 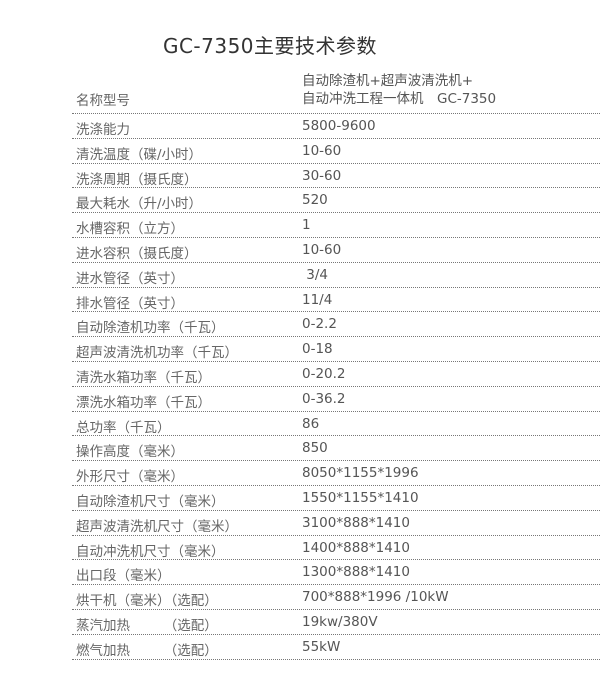 What do you see at coordinates (356, 522) in the screenshot?
I see `row-value: 3100*888*1410` at bounding box center [356, 522].